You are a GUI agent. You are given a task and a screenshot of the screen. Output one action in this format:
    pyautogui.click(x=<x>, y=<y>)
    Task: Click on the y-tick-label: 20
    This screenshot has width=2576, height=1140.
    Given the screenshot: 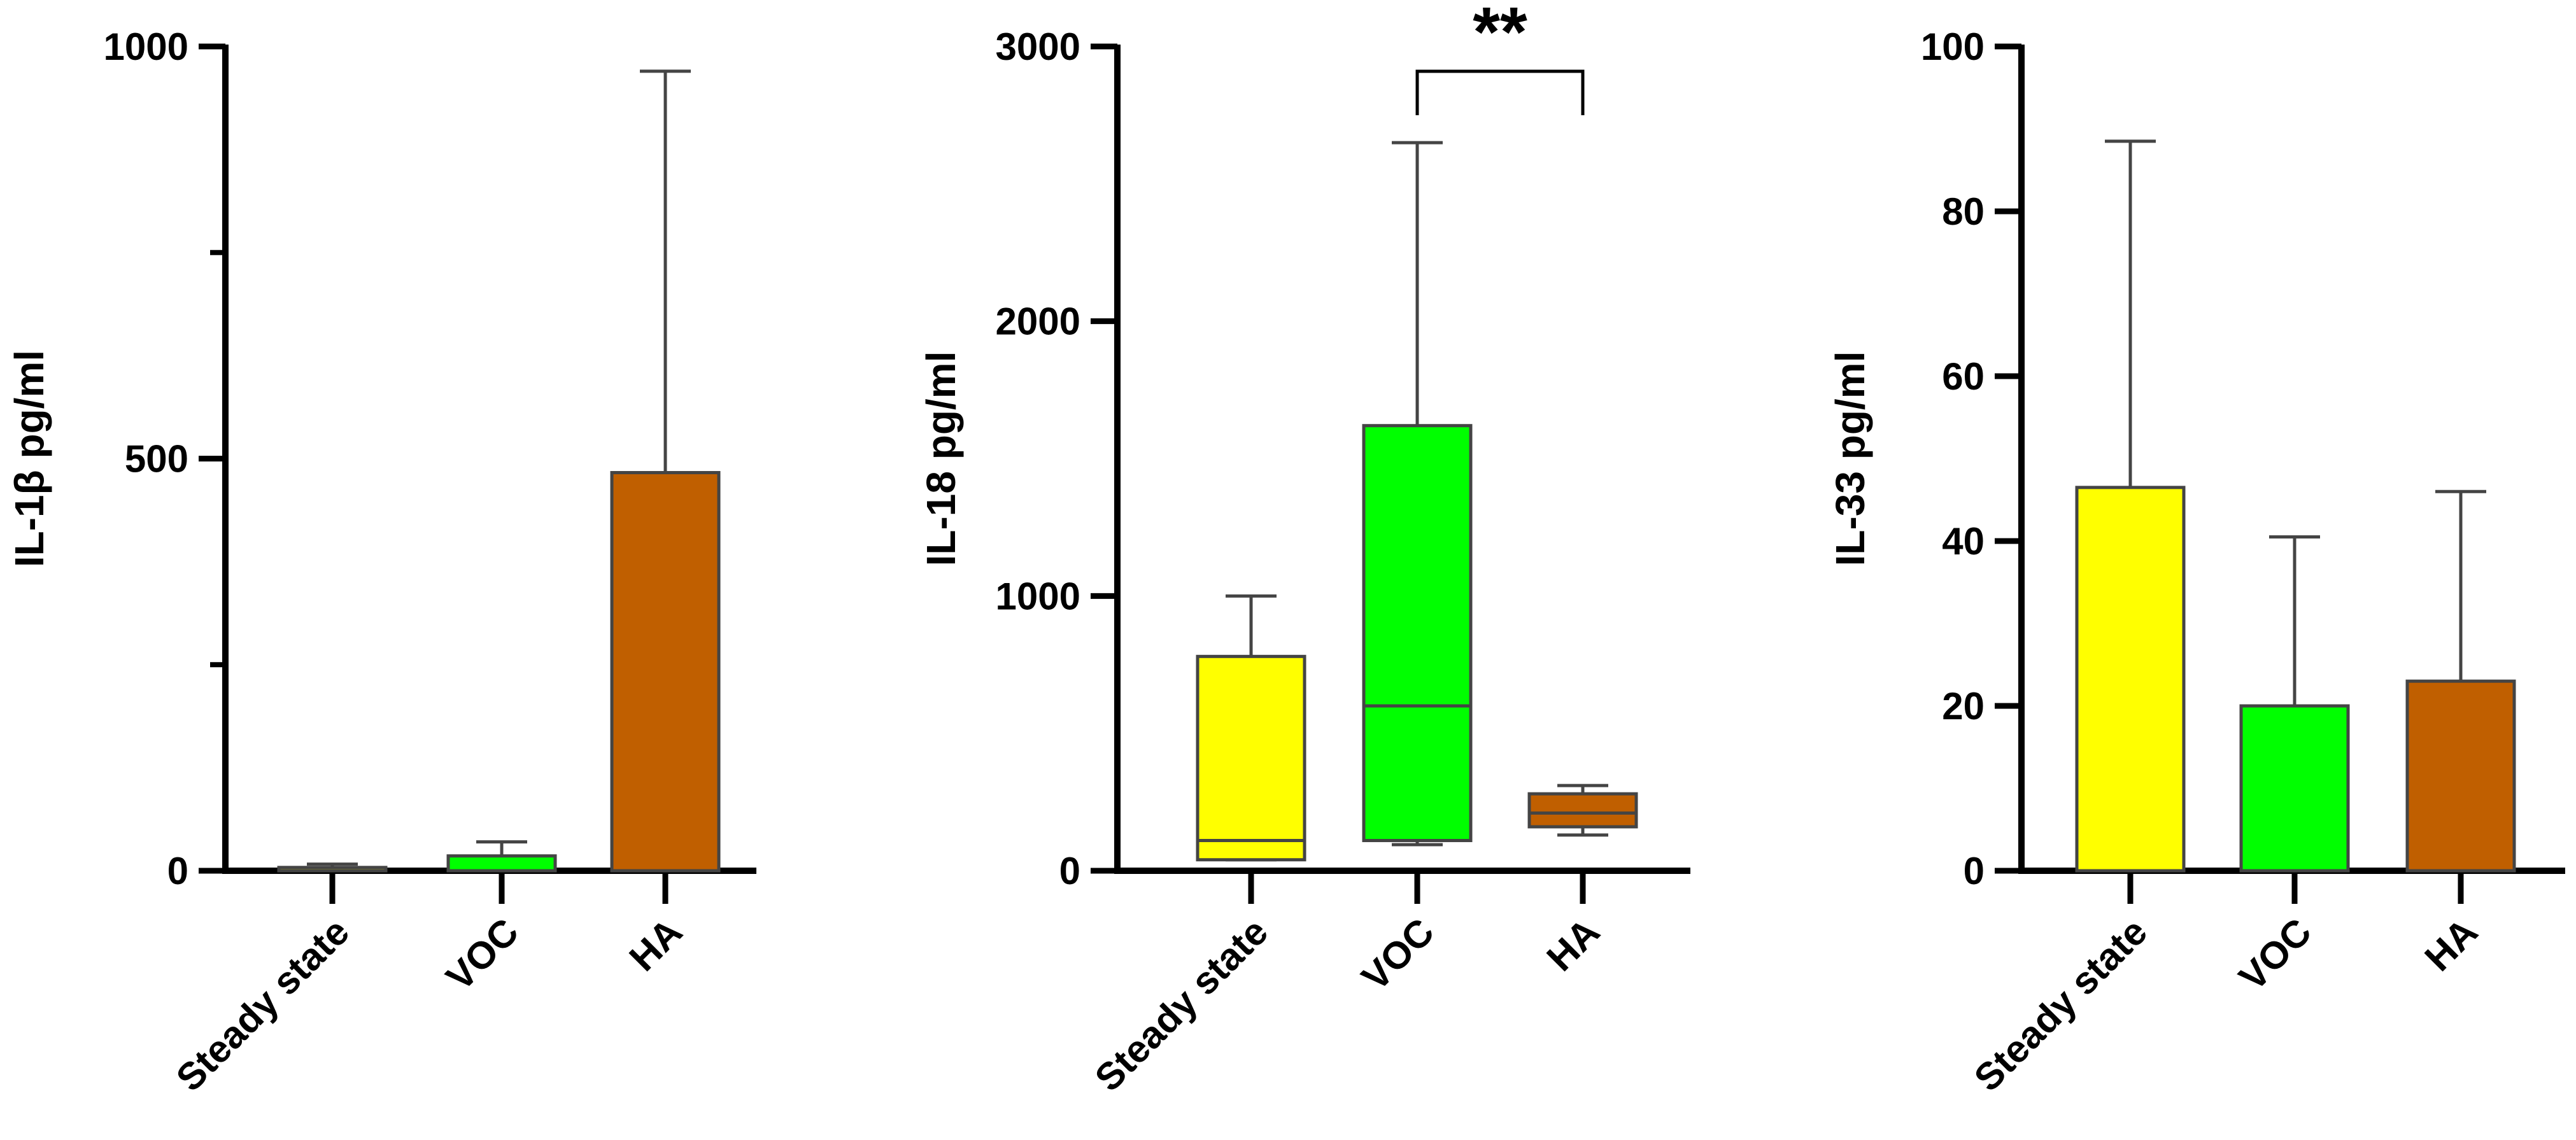 What is the action you would take?
    pyautogui.click(x=1963, y=707)
    